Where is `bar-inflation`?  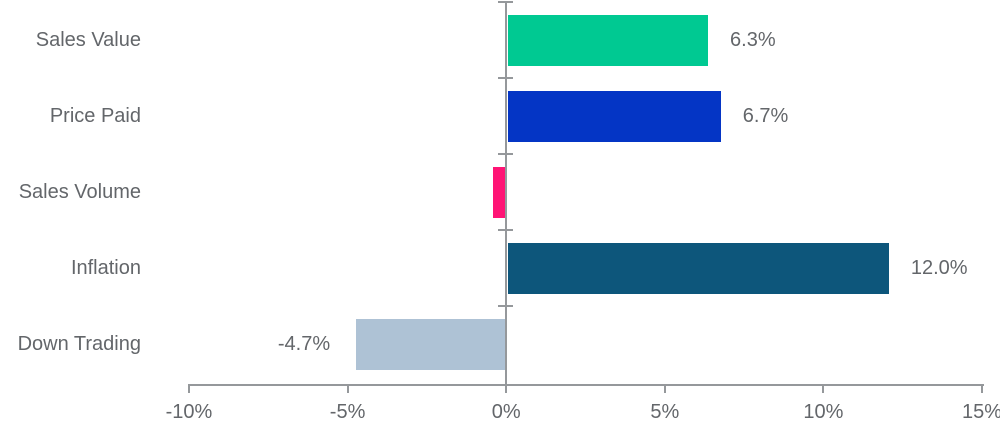
bar-inflation is located at coordinates (698, 268).